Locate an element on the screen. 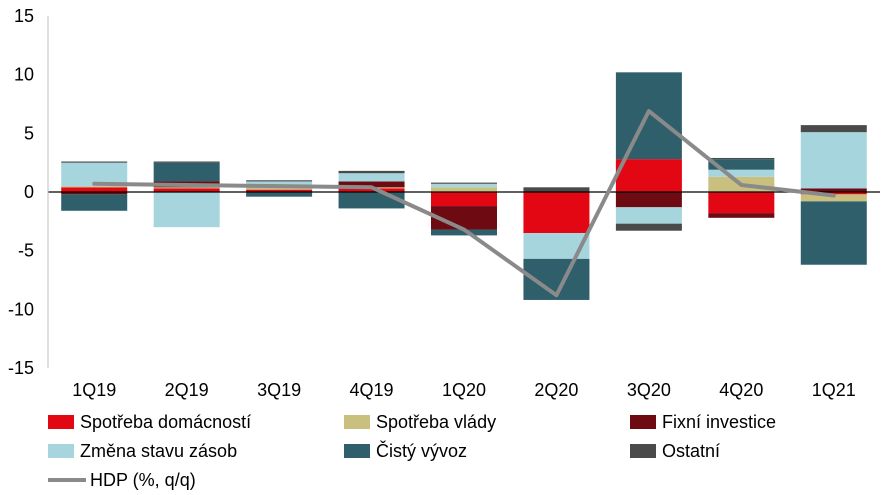 The width and height of the screenshot is (891, 495). x-tick-label: 4Q19 is located at coordinates (372, 390).